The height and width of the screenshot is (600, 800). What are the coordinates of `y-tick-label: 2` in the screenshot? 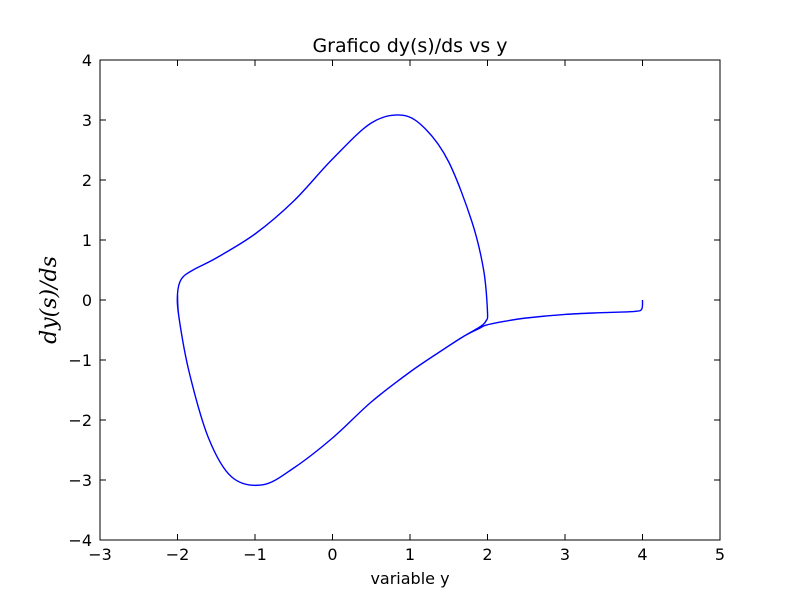 It's located at (87, 180).